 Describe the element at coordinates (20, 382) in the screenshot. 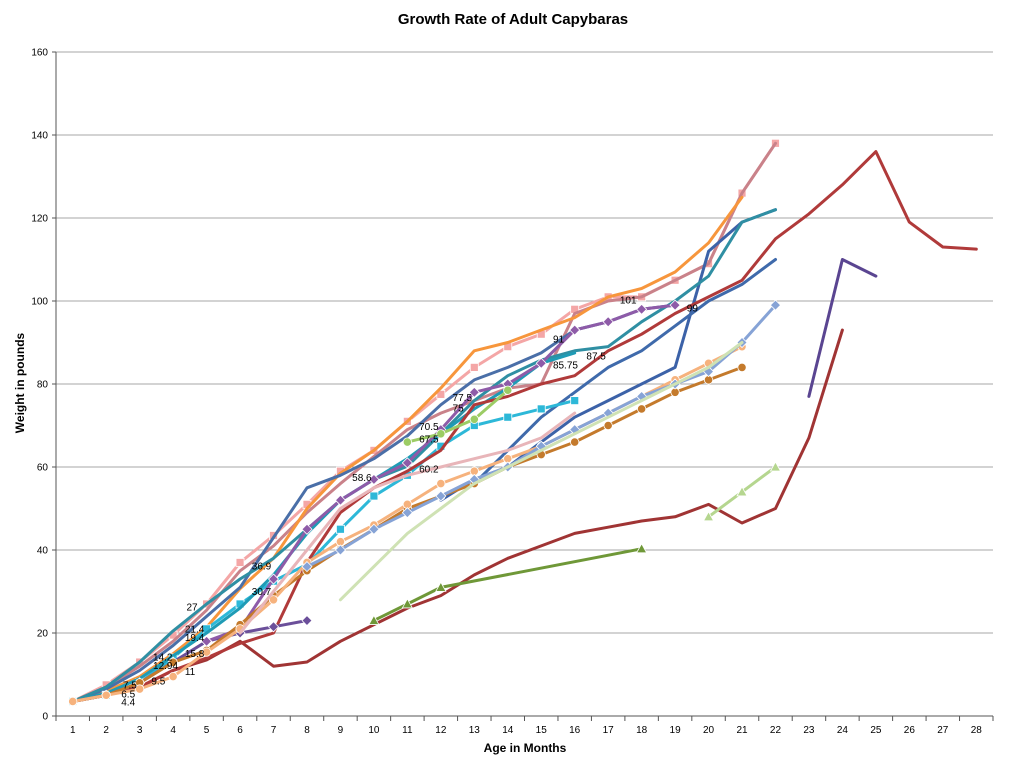

I see `y-axis-title: Weight in pounds` at that location.